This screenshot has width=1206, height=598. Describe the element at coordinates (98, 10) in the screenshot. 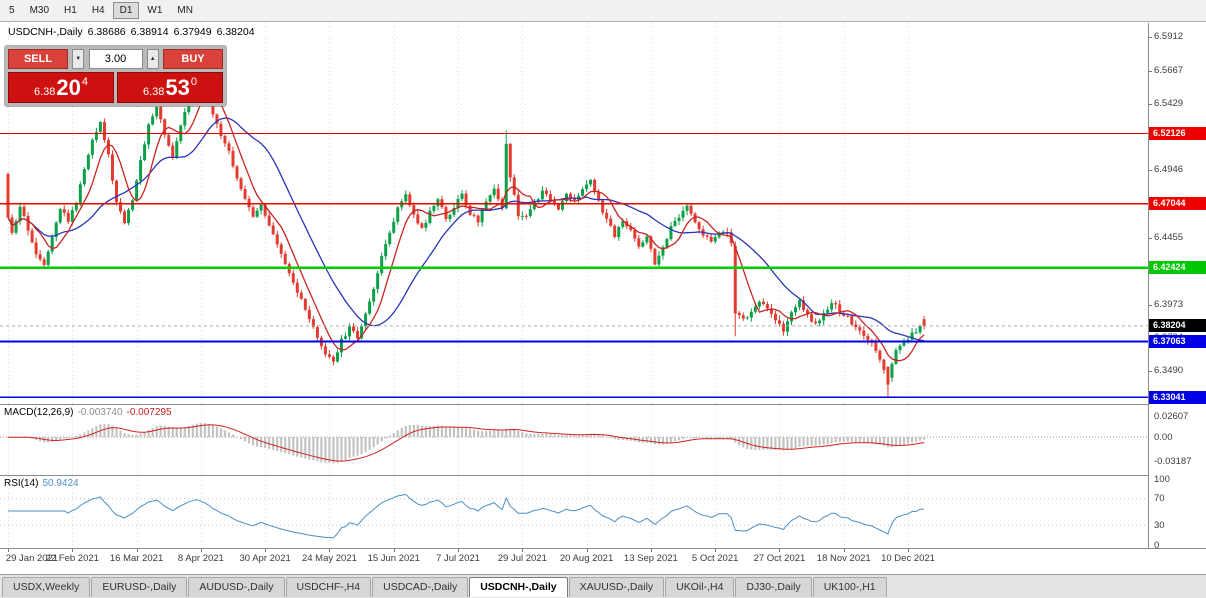

I see `timeframe-button-h4: H4` at that location.